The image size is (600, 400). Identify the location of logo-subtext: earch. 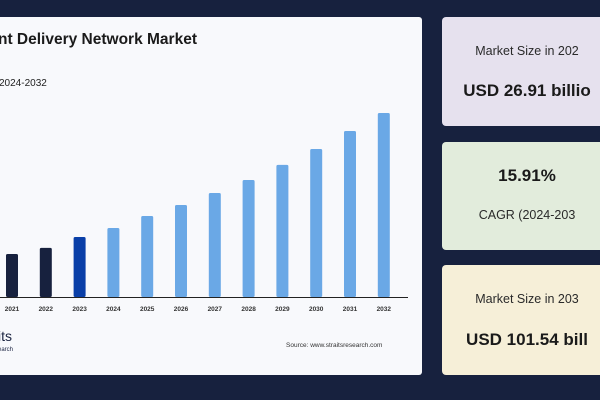
(7, 350).